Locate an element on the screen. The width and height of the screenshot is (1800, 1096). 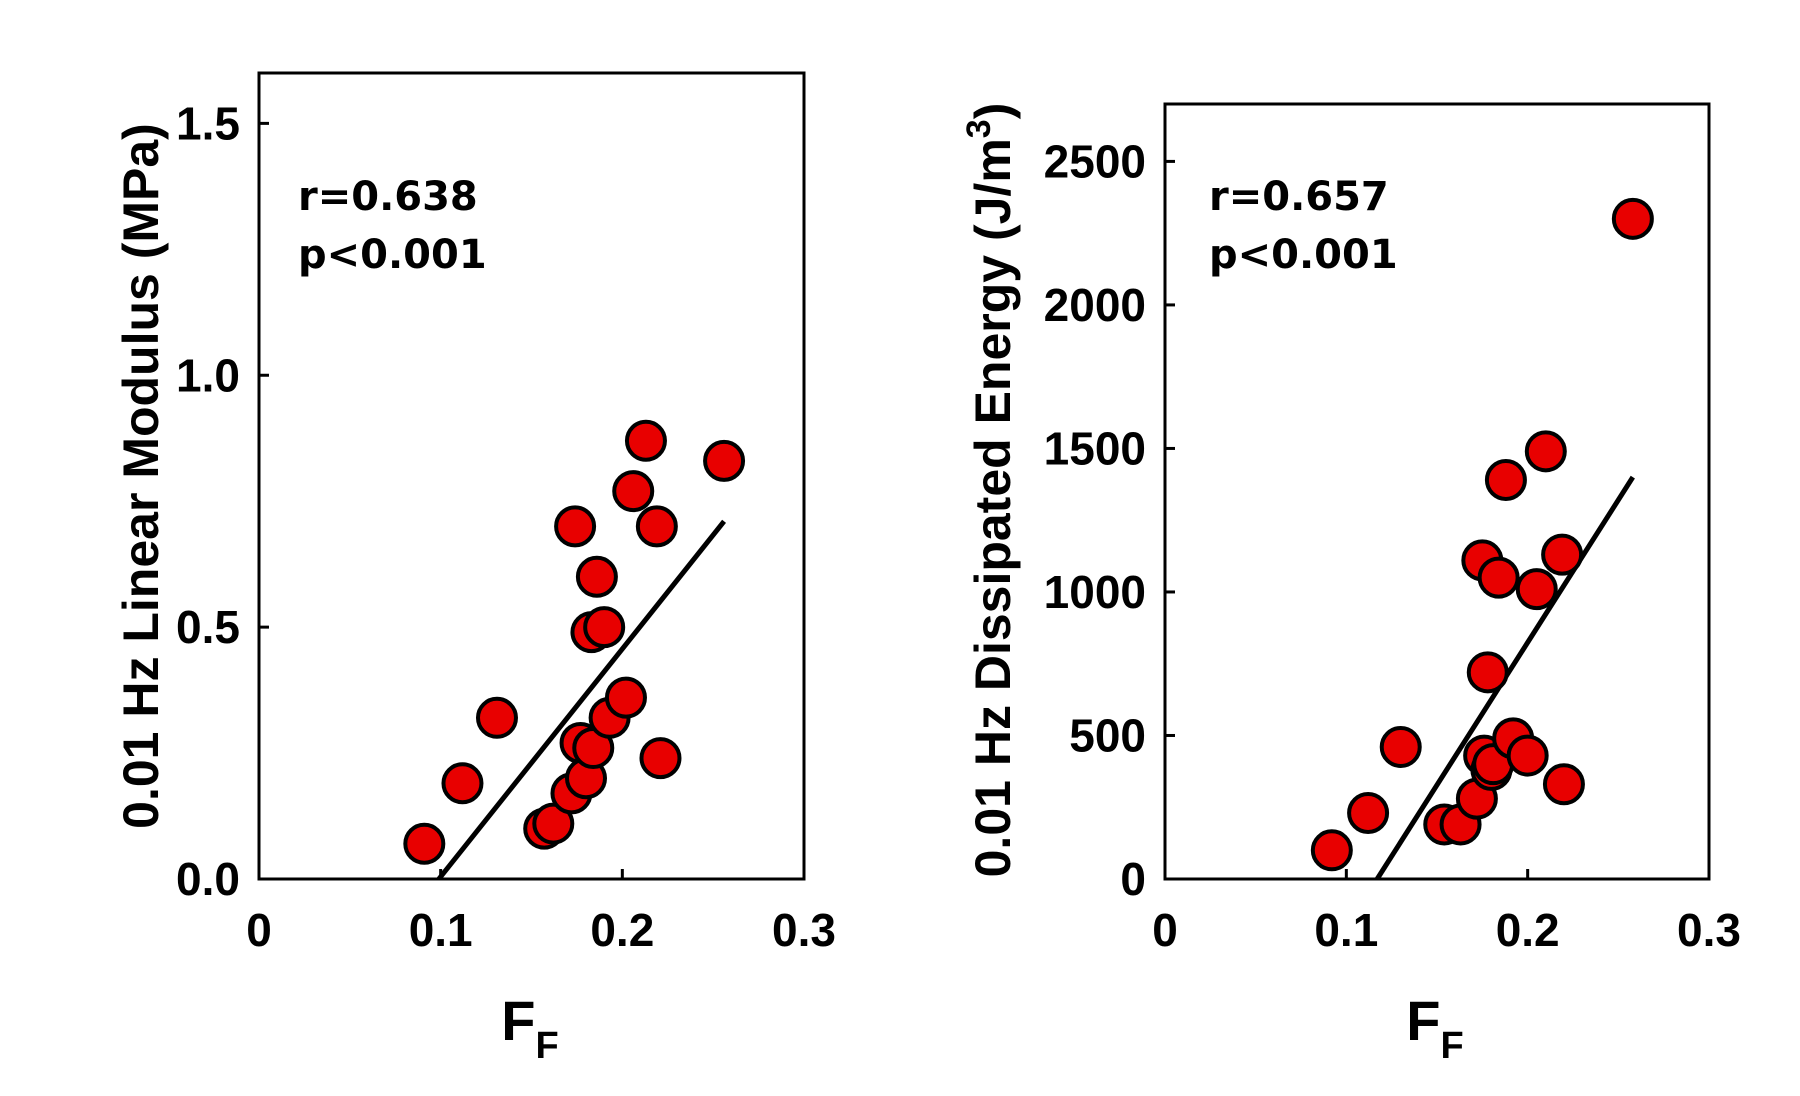
panel2-annotation: r=0.657 p<0.001 is located at coordinates (1303, 226).